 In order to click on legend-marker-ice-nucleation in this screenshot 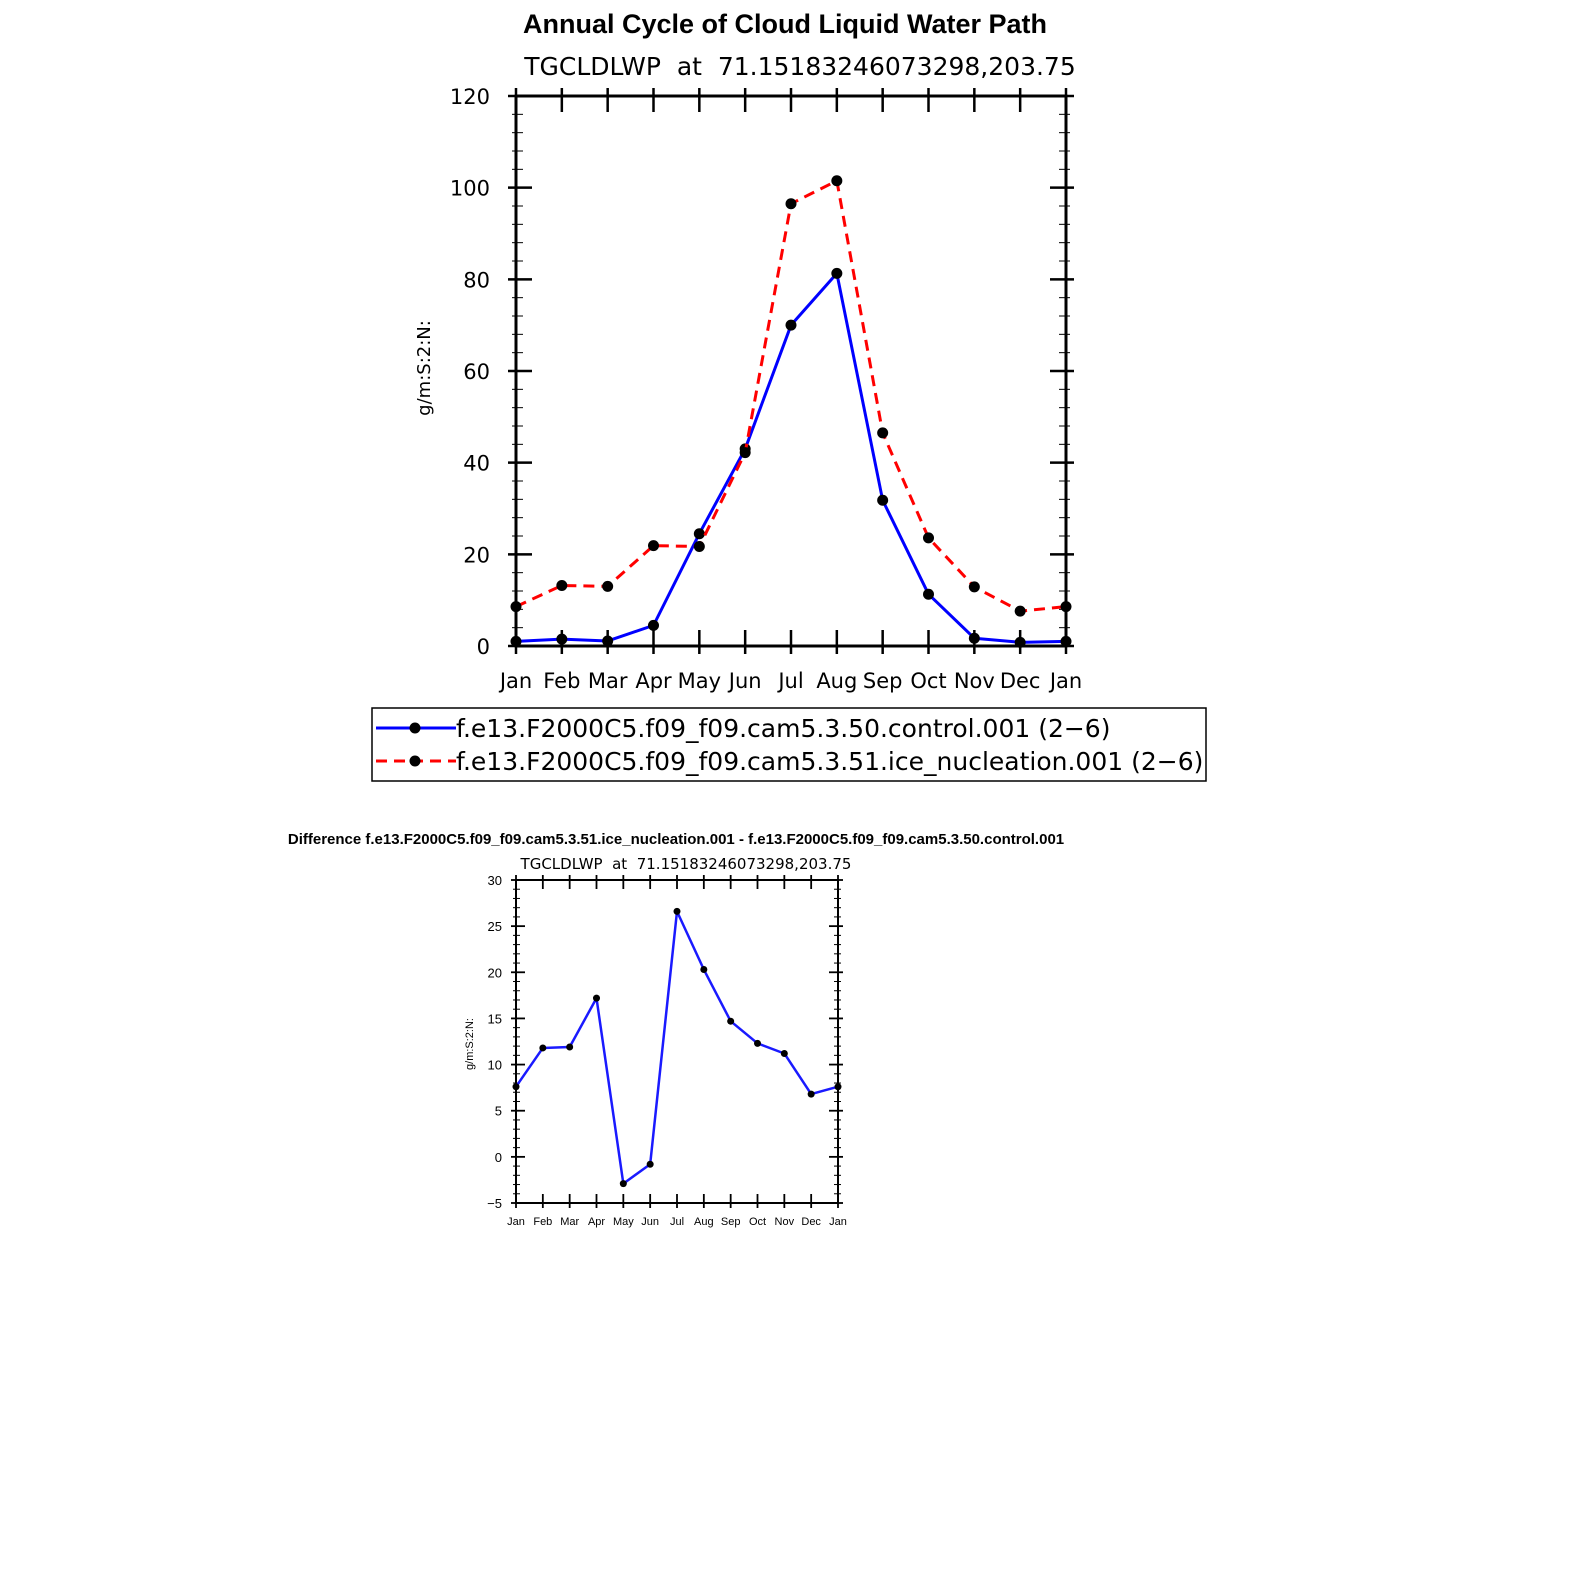, I will do `click(415, 761)`.